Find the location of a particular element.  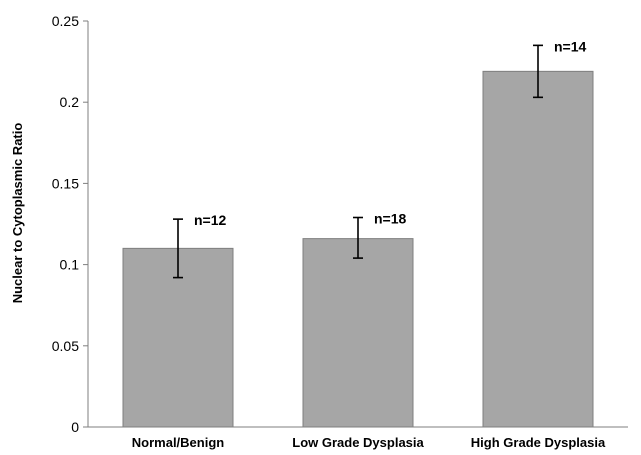

y-tick-label: 0.05 is located at coordinates (65, 346).